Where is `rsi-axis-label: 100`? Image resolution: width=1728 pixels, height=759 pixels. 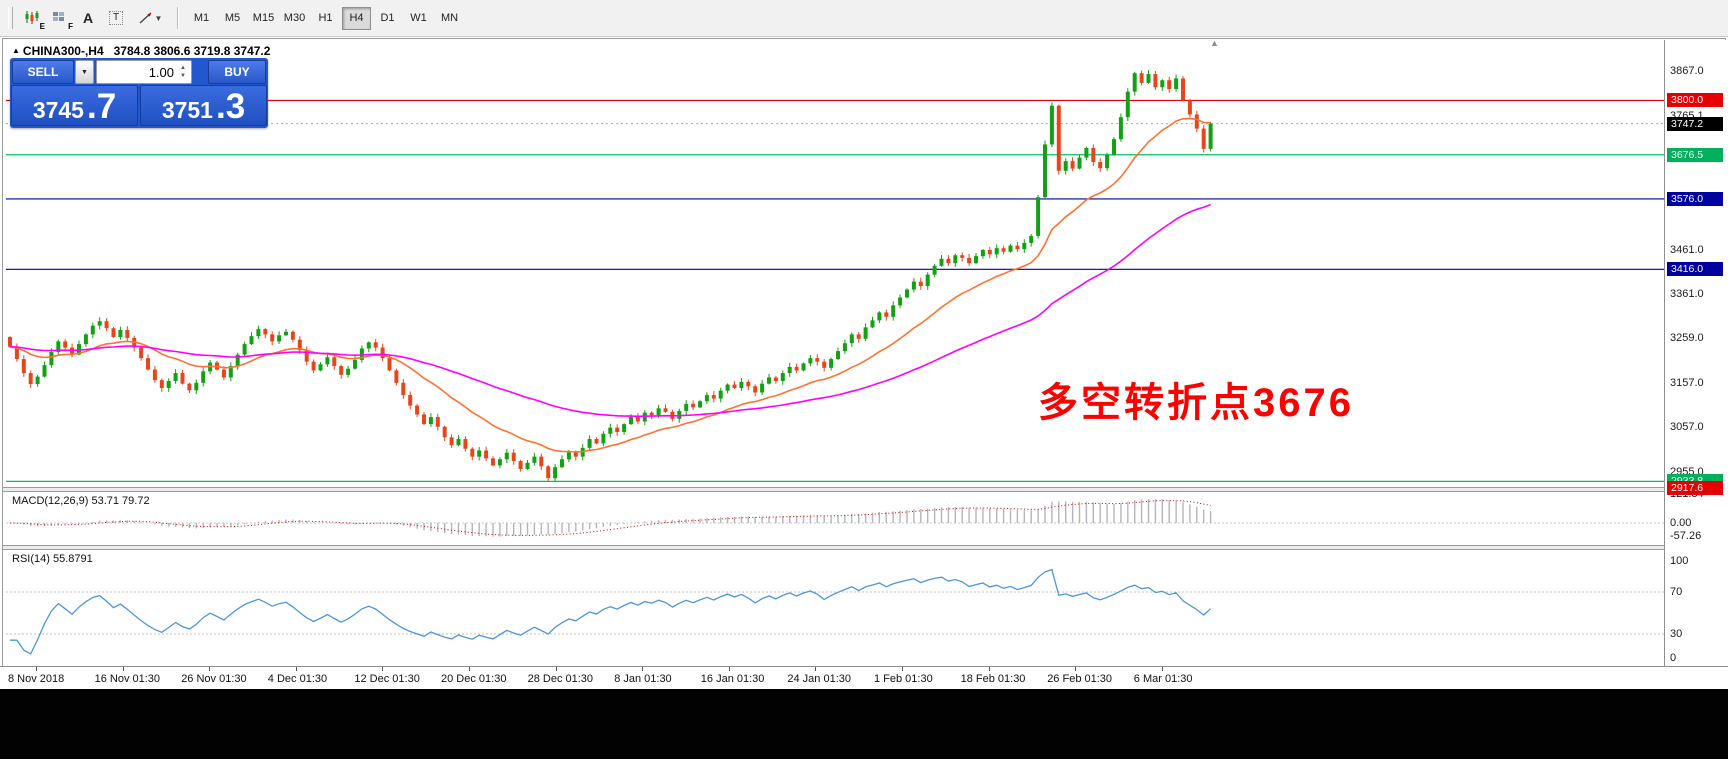
rsi-axis-label: 100 is located at coordinates (1679, 560).